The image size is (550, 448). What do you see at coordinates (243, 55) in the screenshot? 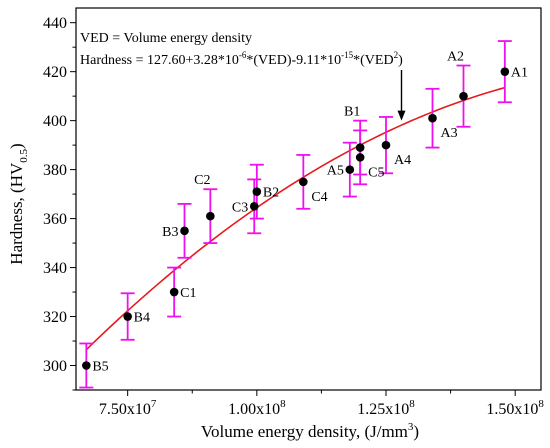
I see `annotation-eq-sup-1: -6` at bounding box center [243, 55].